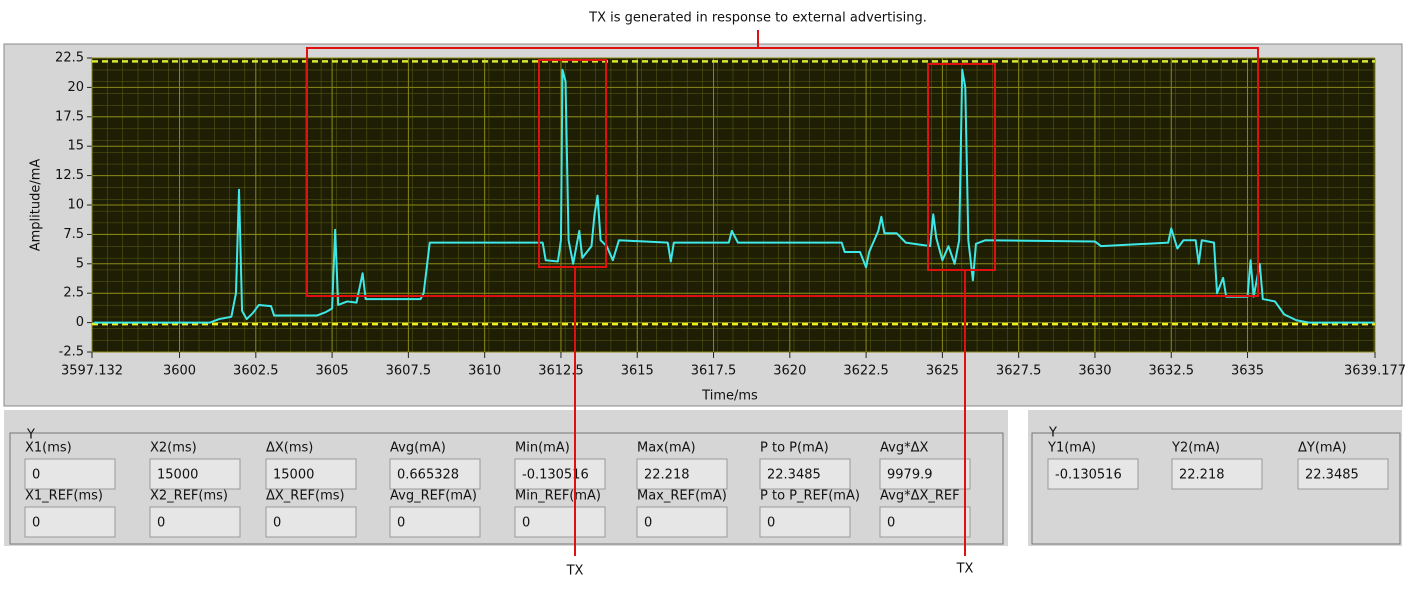 Image resolution: width=1406 pixels, height=594 pixels. What do you see at coordinates (789, 371) in the screenshot?
I see `x-tick-label: 3620` at bounding box center [789, 371].